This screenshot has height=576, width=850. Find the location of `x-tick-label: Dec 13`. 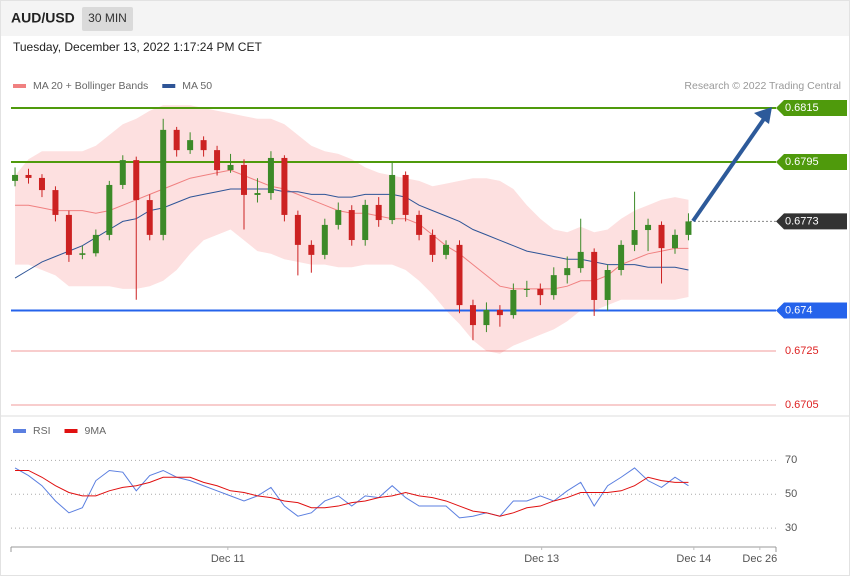

x-tick-label: Dec 13 is located at coordinates (541, 559).